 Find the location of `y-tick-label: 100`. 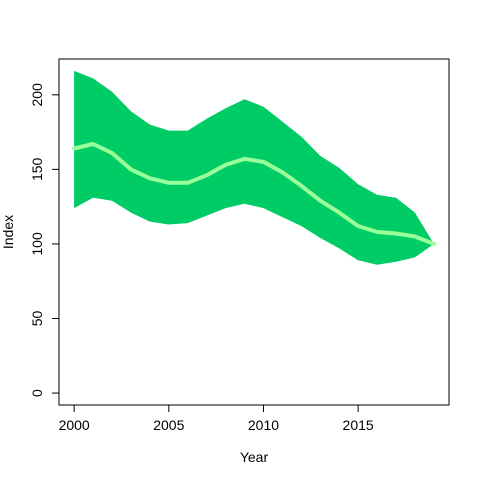

y-tick-label: 100 is located at coordinates (37, 244).